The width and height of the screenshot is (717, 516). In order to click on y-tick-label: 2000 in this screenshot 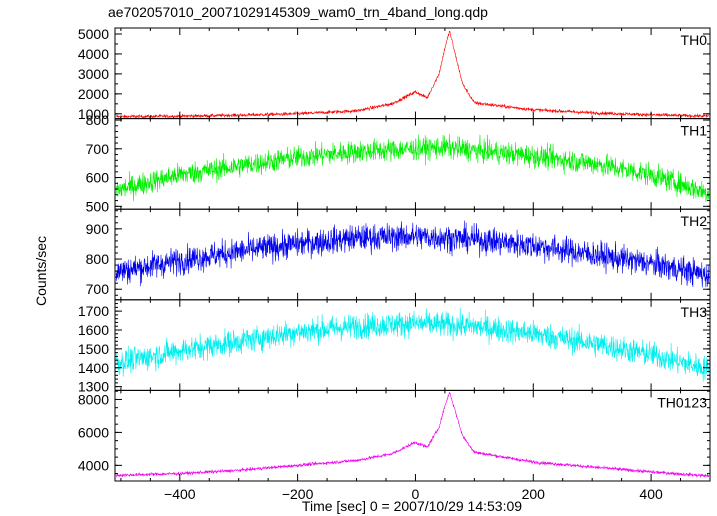, I will do `click(93, 94)`.